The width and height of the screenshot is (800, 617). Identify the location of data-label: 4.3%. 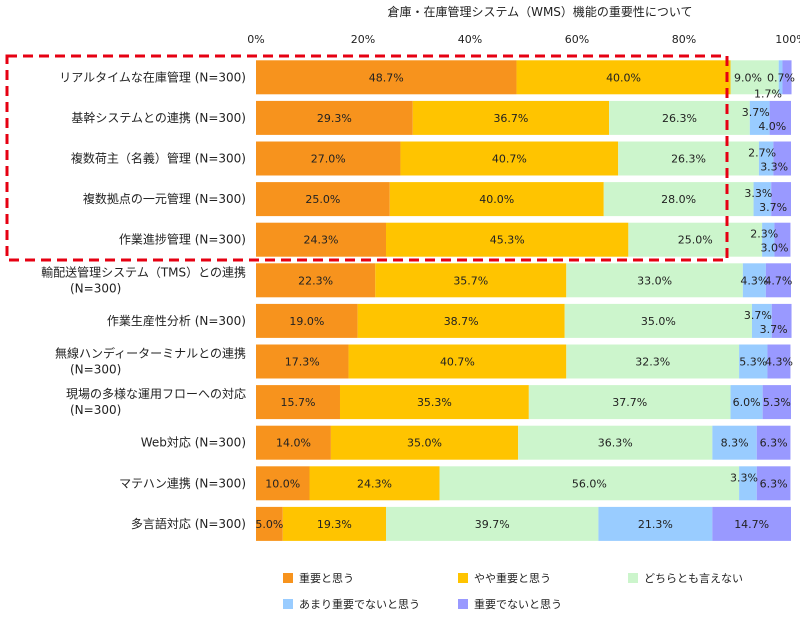
(779, 362).